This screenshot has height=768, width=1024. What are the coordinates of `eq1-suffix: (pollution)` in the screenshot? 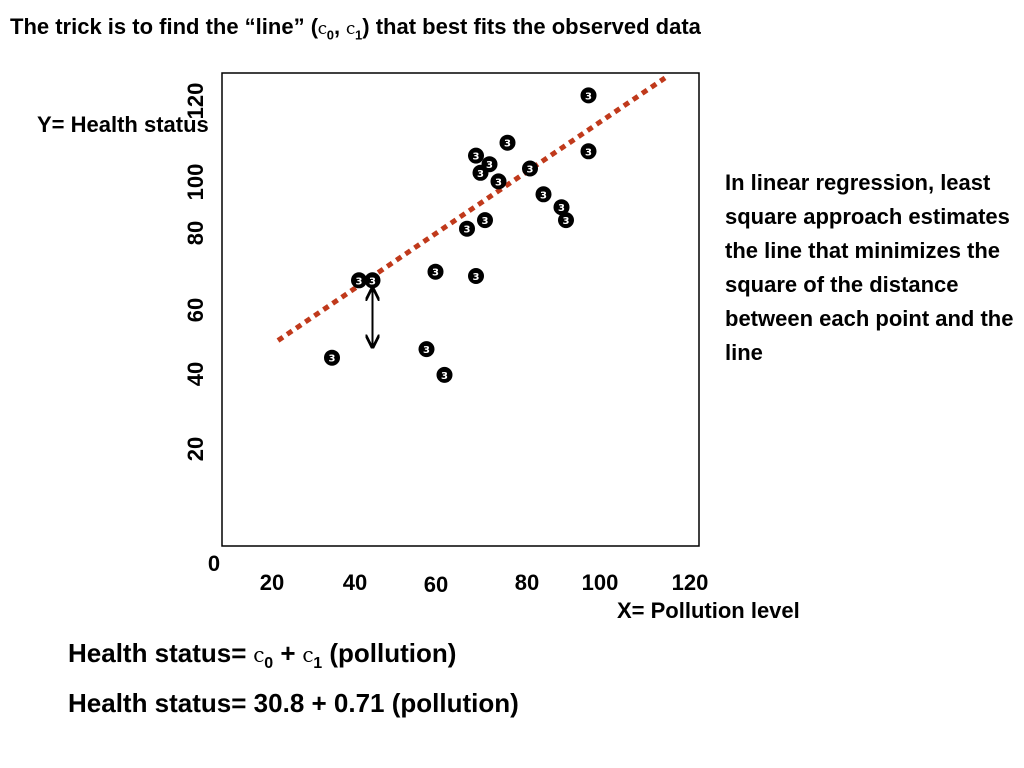 It's located at (389, 653).